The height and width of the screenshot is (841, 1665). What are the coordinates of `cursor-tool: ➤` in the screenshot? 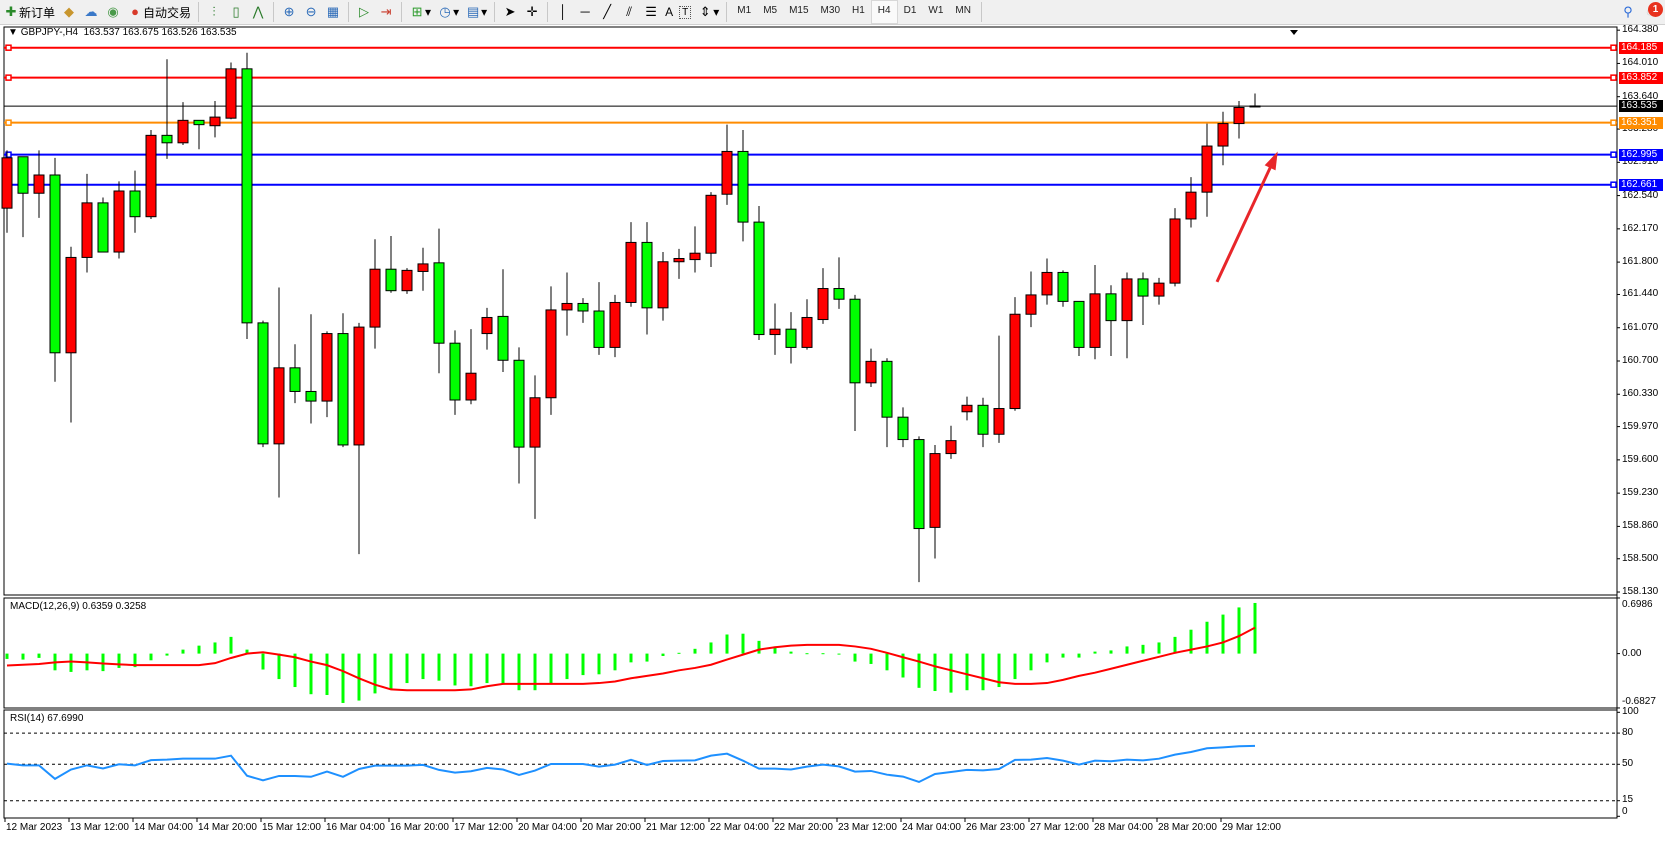 It's located at (510, 12).